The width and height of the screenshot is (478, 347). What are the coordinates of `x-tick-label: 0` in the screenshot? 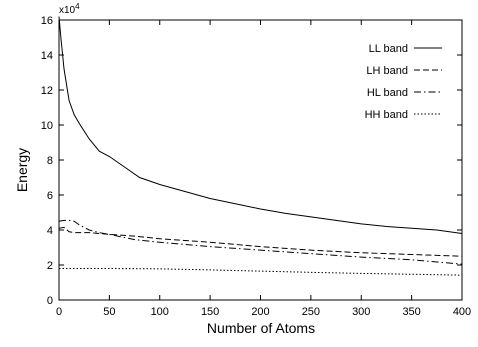 It's located at (59, 312).